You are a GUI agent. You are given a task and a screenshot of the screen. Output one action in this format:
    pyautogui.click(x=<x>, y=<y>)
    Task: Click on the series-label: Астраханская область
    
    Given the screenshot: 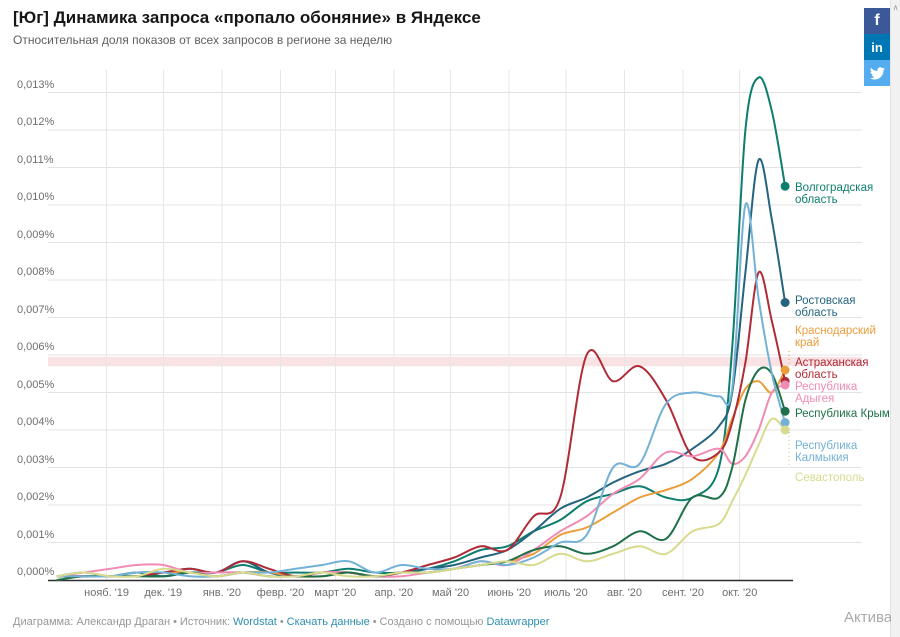 What is the action you would take?
    pyautogui.click(x=832, y=369)
    